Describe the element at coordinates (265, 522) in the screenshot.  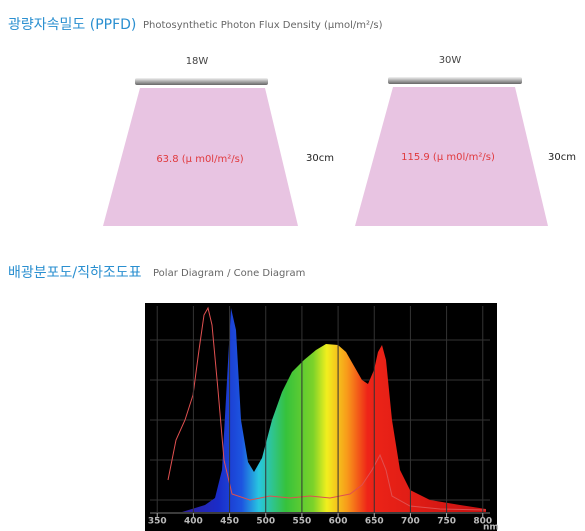
I see `x-tick-label: 500` at that location.